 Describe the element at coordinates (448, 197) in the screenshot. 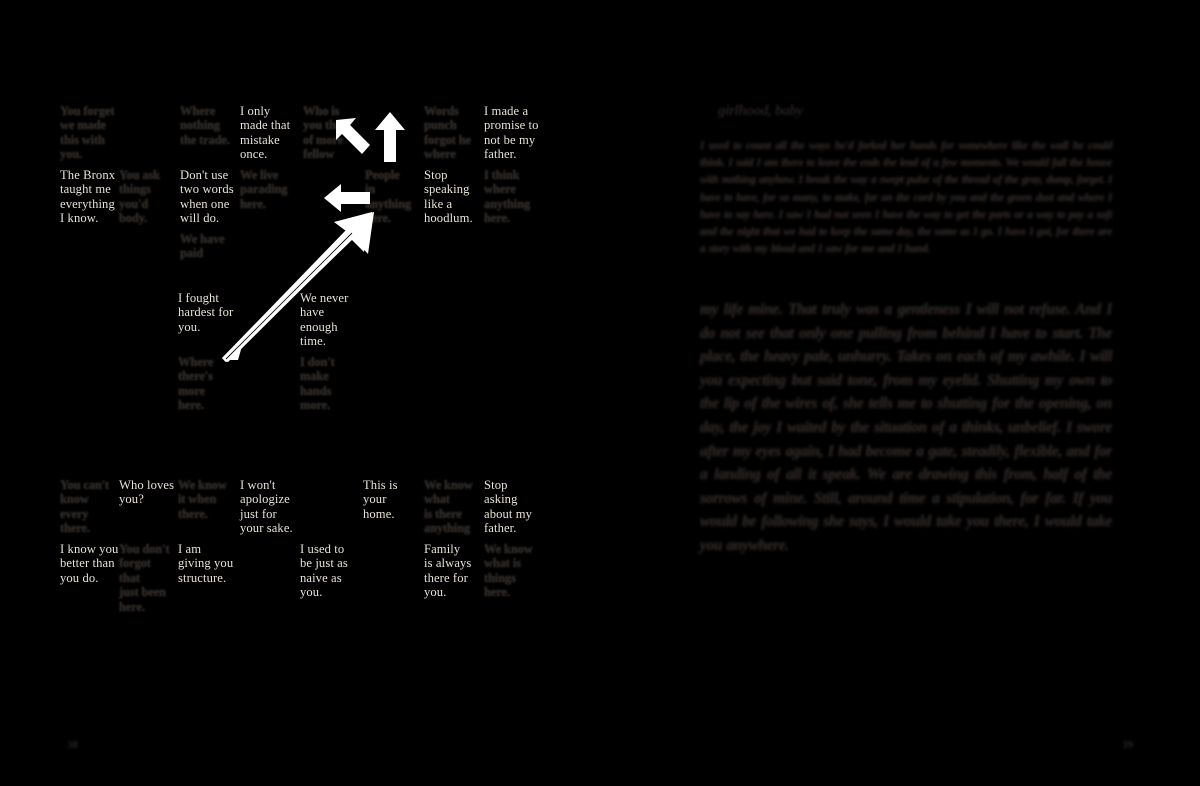

I see `quote-q16: Stop speaking like a hoodlum.` at that location.